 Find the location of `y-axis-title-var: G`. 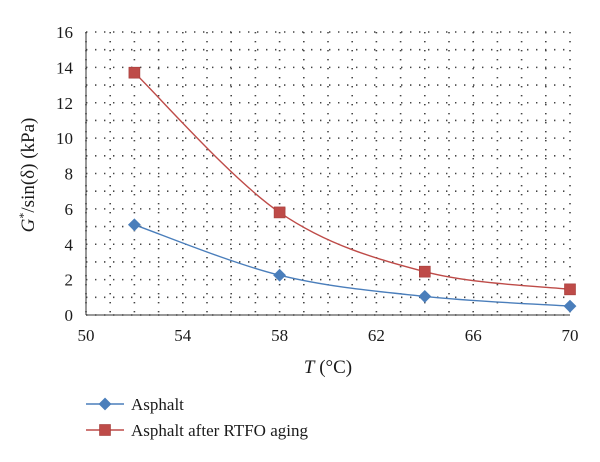

y-axis-title-var: G is located at coordinates (28, 225).